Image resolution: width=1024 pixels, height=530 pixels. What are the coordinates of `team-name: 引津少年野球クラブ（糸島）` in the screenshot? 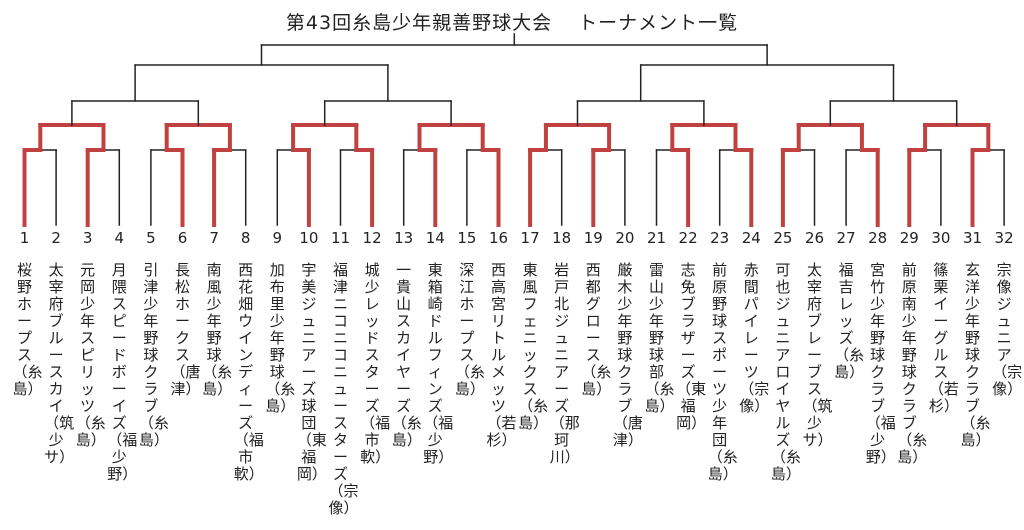 It's located at (153, 355).